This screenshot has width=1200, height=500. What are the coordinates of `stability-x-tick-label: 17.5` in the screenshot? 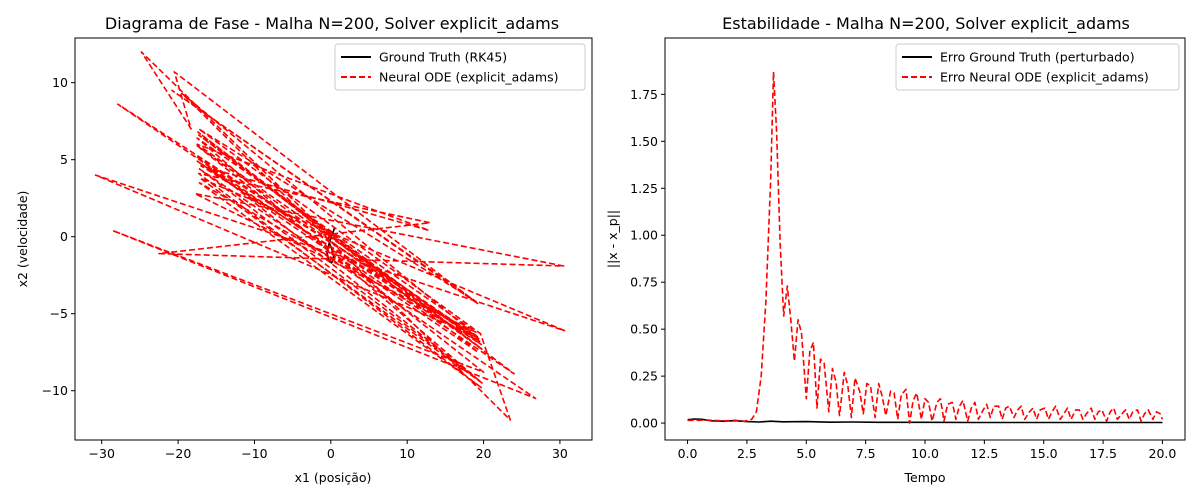 It's located at (1103, 453).